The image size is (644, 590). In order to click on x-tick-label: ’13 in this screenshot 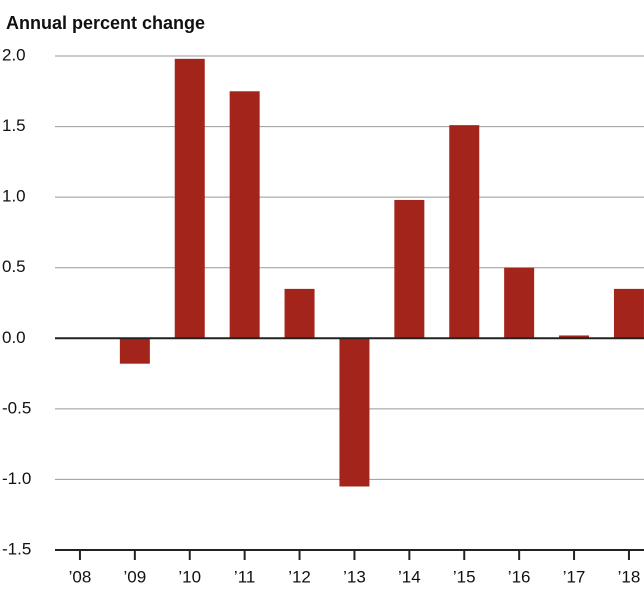, I will do `click(354, 576)`.